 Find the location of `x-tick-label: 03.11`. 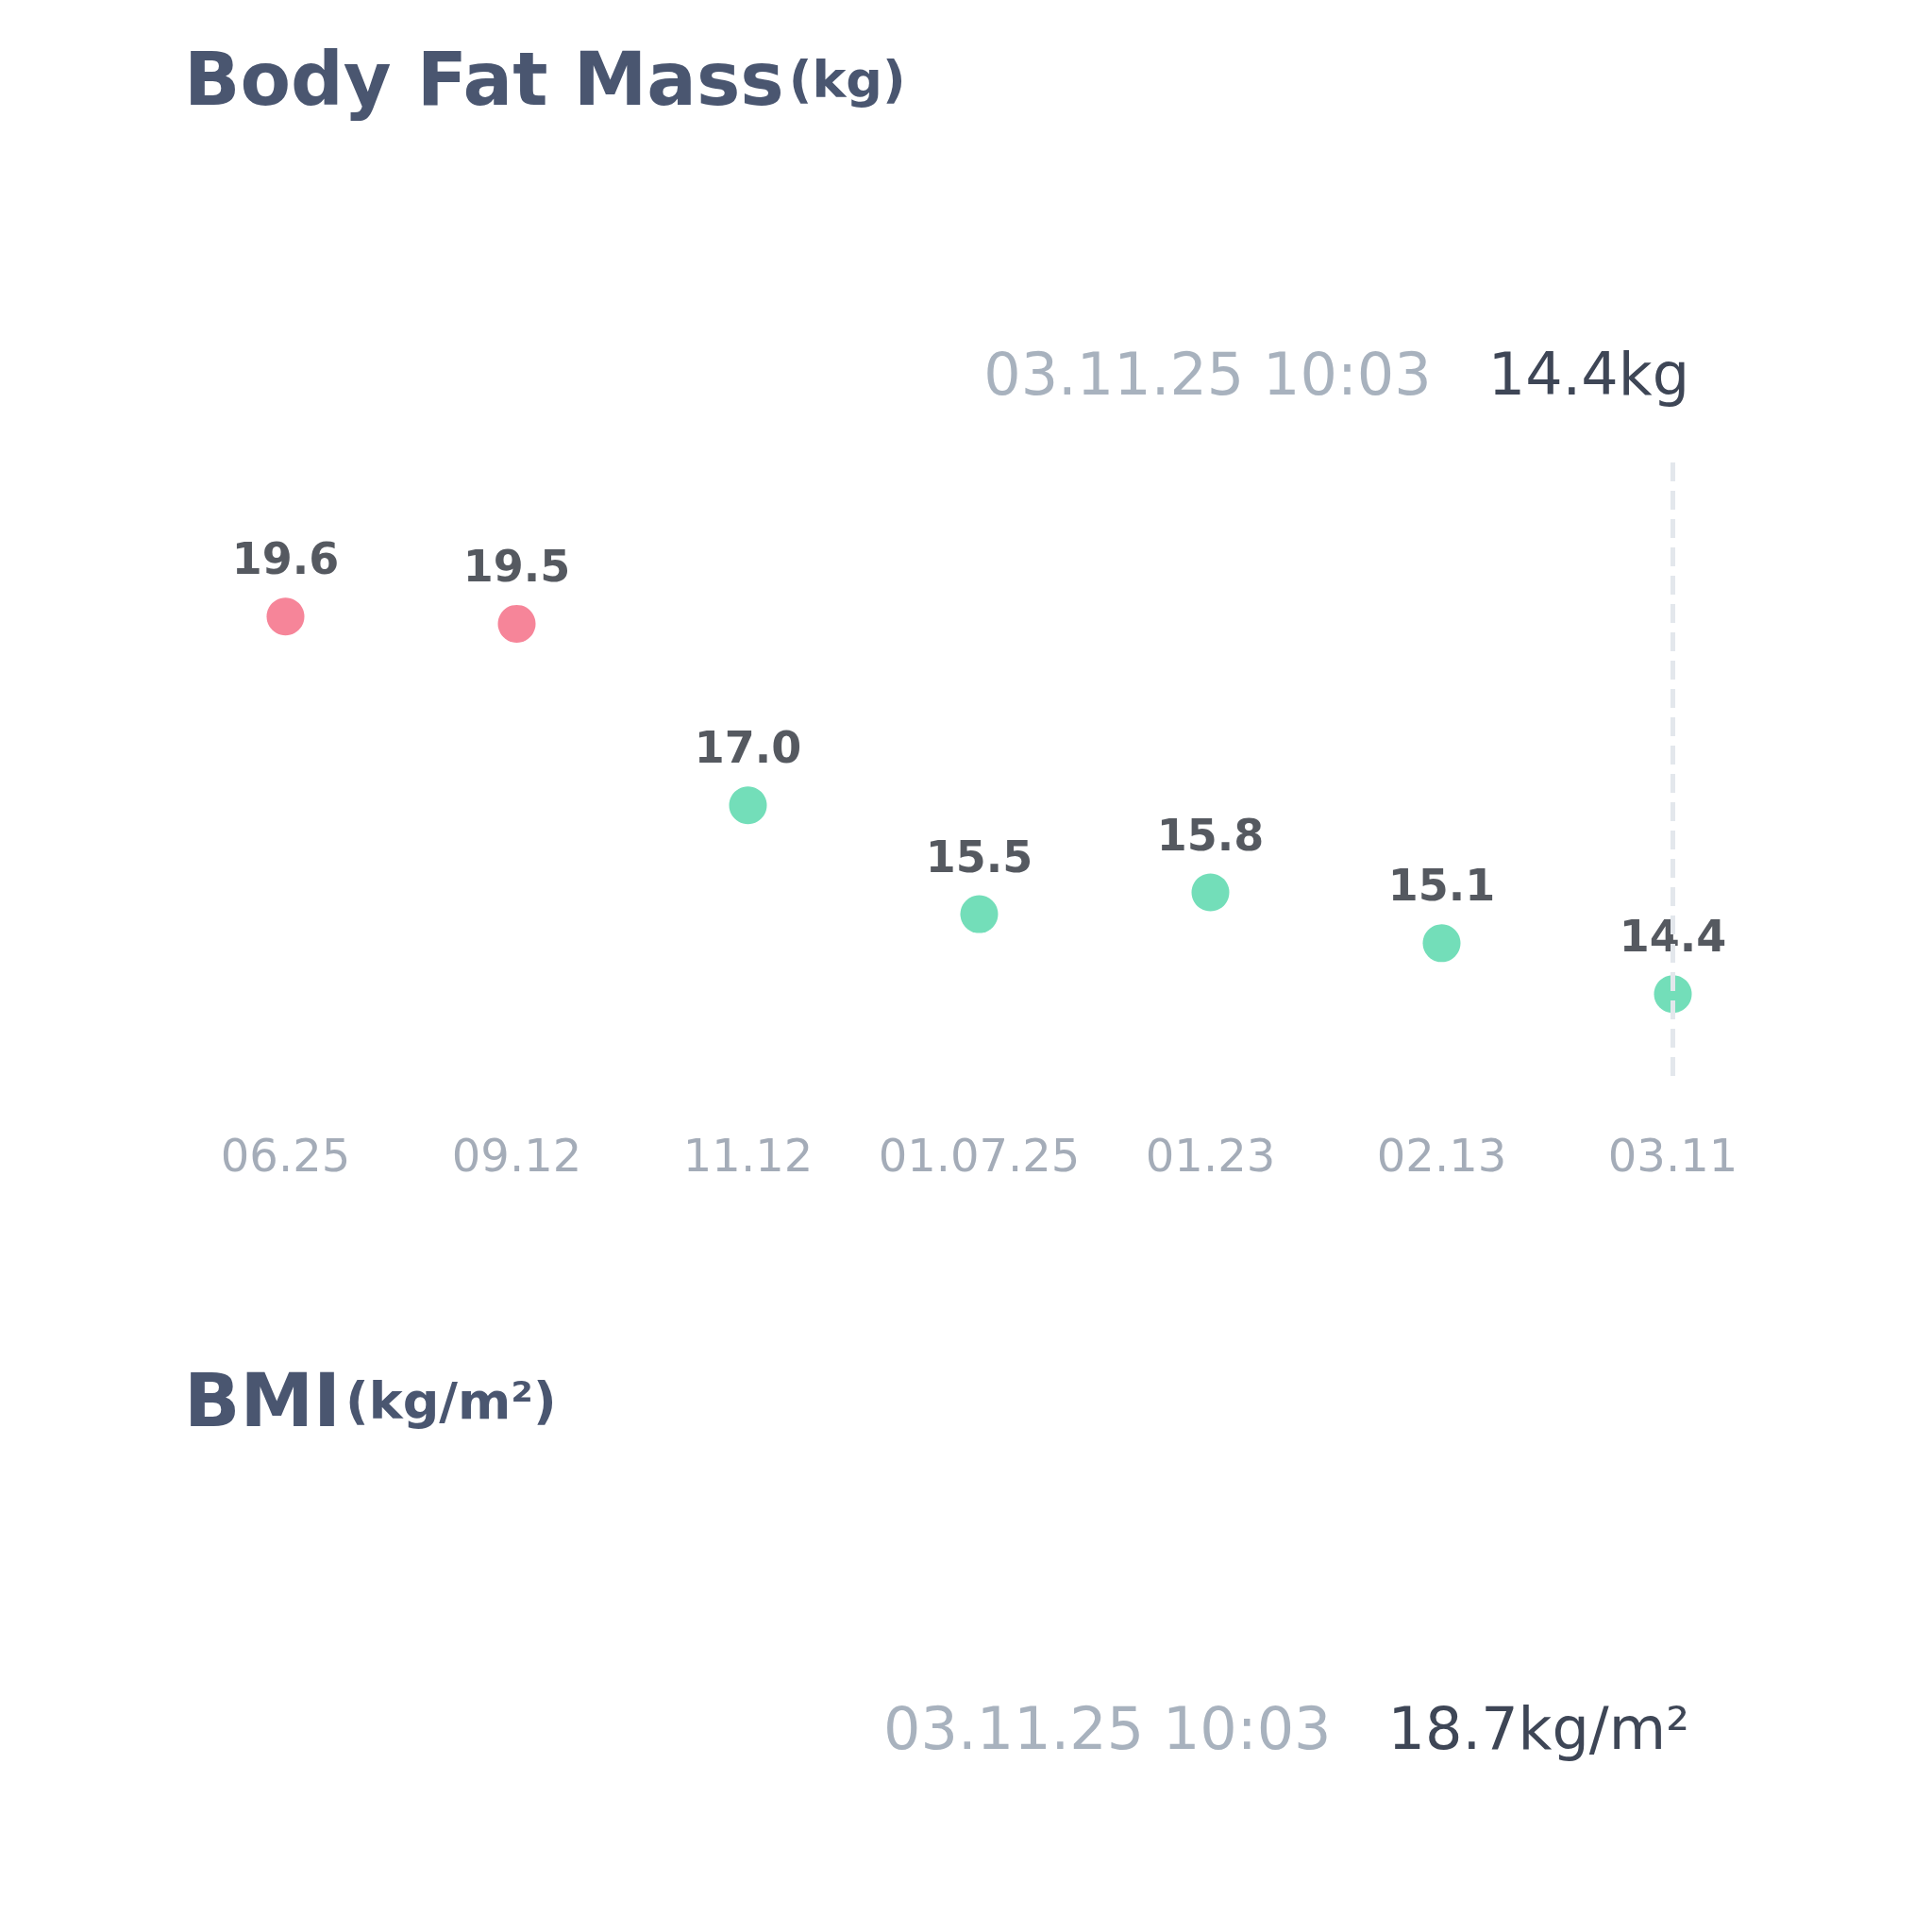

x-tick-label: 03.11 is located at coordinates (1672, 1155).